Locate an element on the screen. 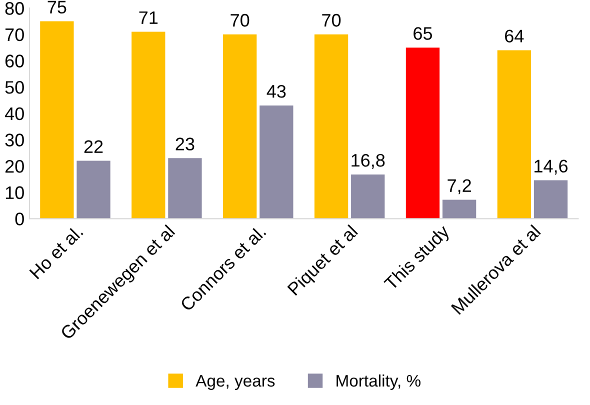 Image resolution: width=590 pixels, height=405 pixels. data-label: 71 is located at coordinates (148, 17).